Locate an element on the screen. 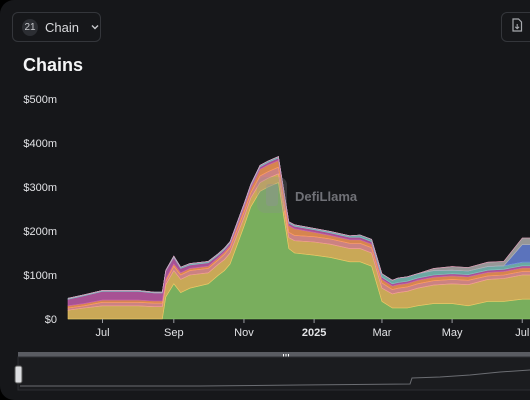 The height and width of the screenshot is (400, 530). y-tick-label: $500m is located at coordinates (40, 100).